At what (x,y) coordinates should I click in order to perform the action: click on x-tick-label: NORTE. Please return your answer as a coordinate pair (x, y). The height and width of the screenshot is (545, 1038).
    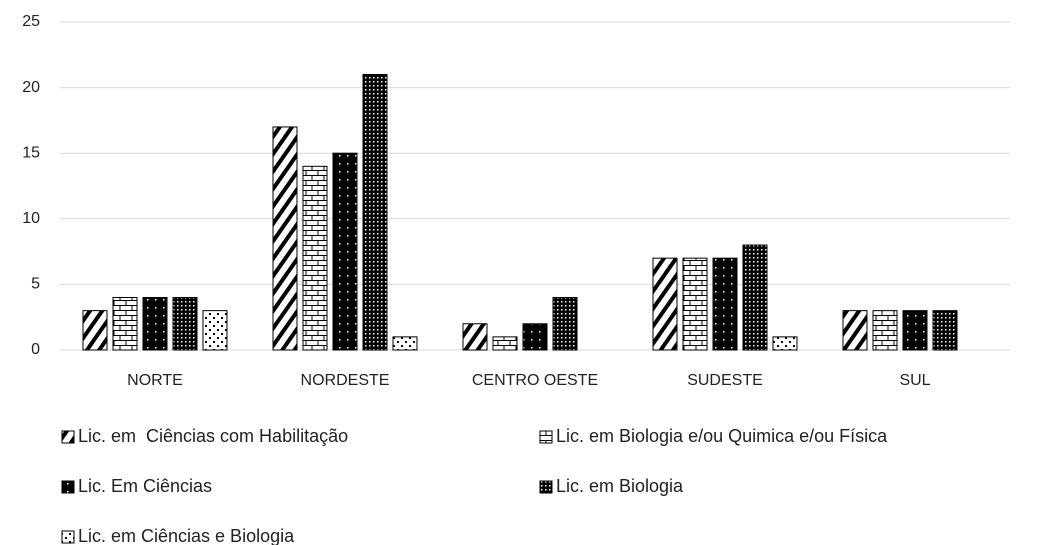
    Looking at the image, I should click on (155, 380).